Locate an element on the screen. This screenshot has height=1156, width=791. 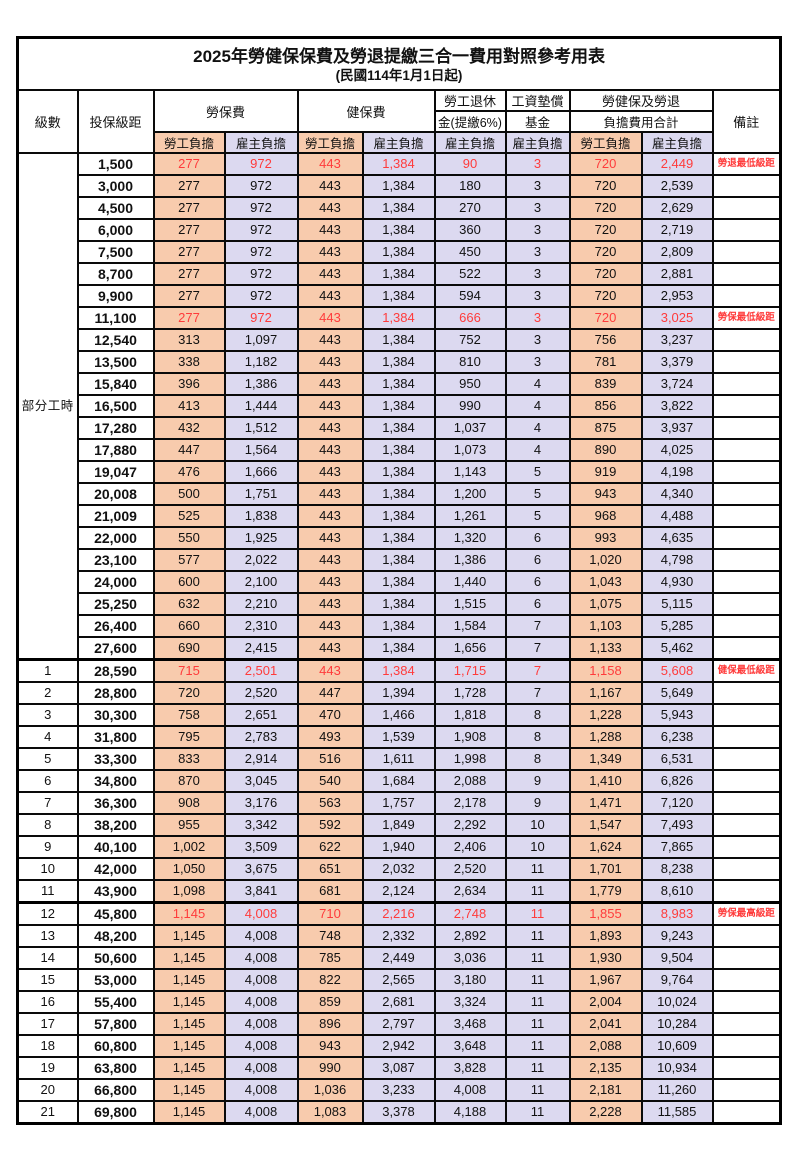
table-row: 22,000 550 1,925 443 1,384 1,320 6 993 4,635 is located at coordinates (400, 538).